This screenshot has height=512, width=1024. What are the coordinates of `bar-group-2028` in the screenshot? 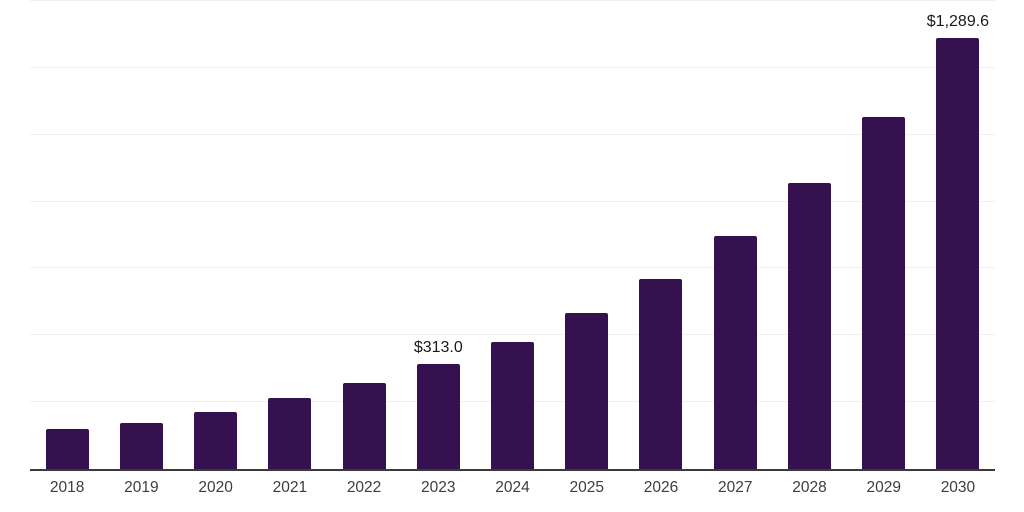 It's located at (809, 235).